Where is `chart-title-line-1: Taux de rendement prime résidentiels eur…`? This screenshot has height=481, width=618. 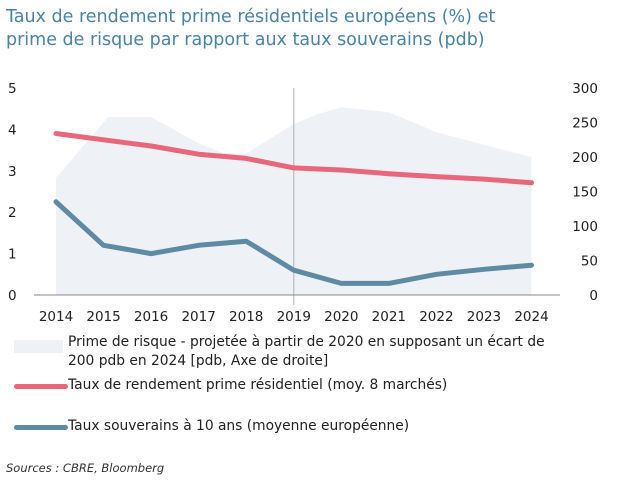 chart-title-line-1: Taux de rendement prime résidentiels eur… is located at coordinates (251, 17).